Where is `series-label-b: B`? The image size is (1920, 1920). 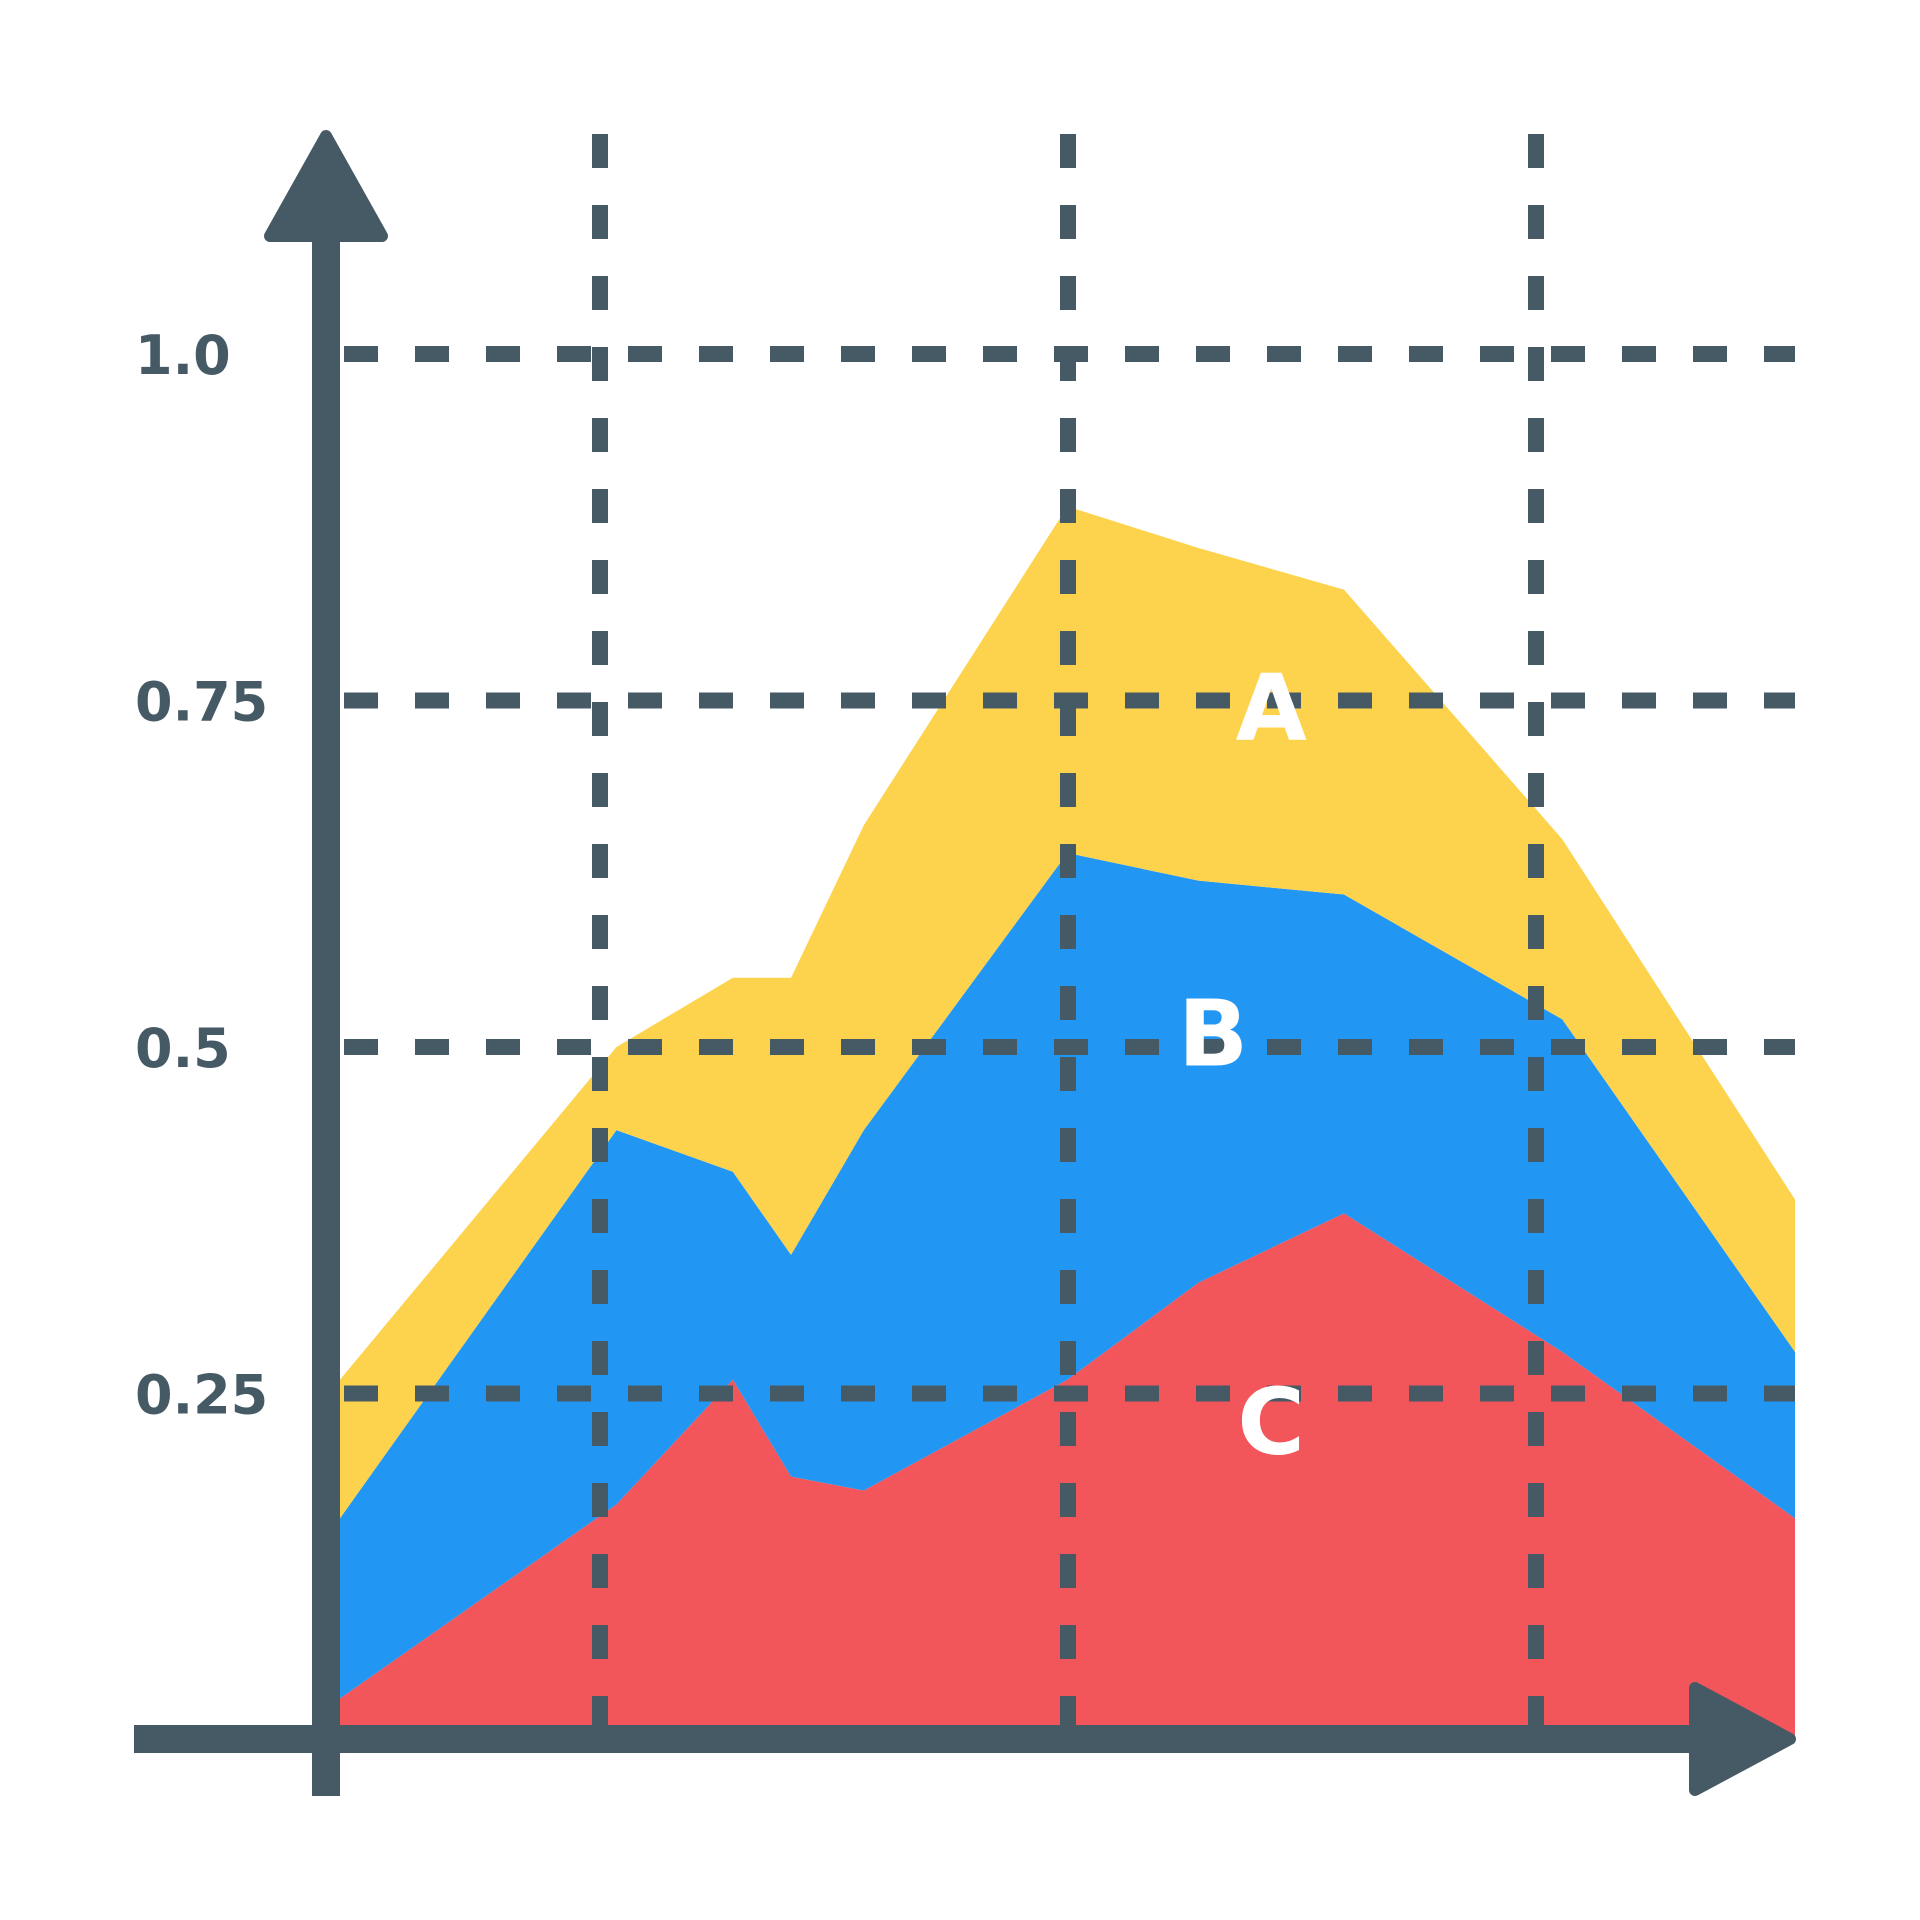
series-label-b: B is located at coordinates (1213, 1033).